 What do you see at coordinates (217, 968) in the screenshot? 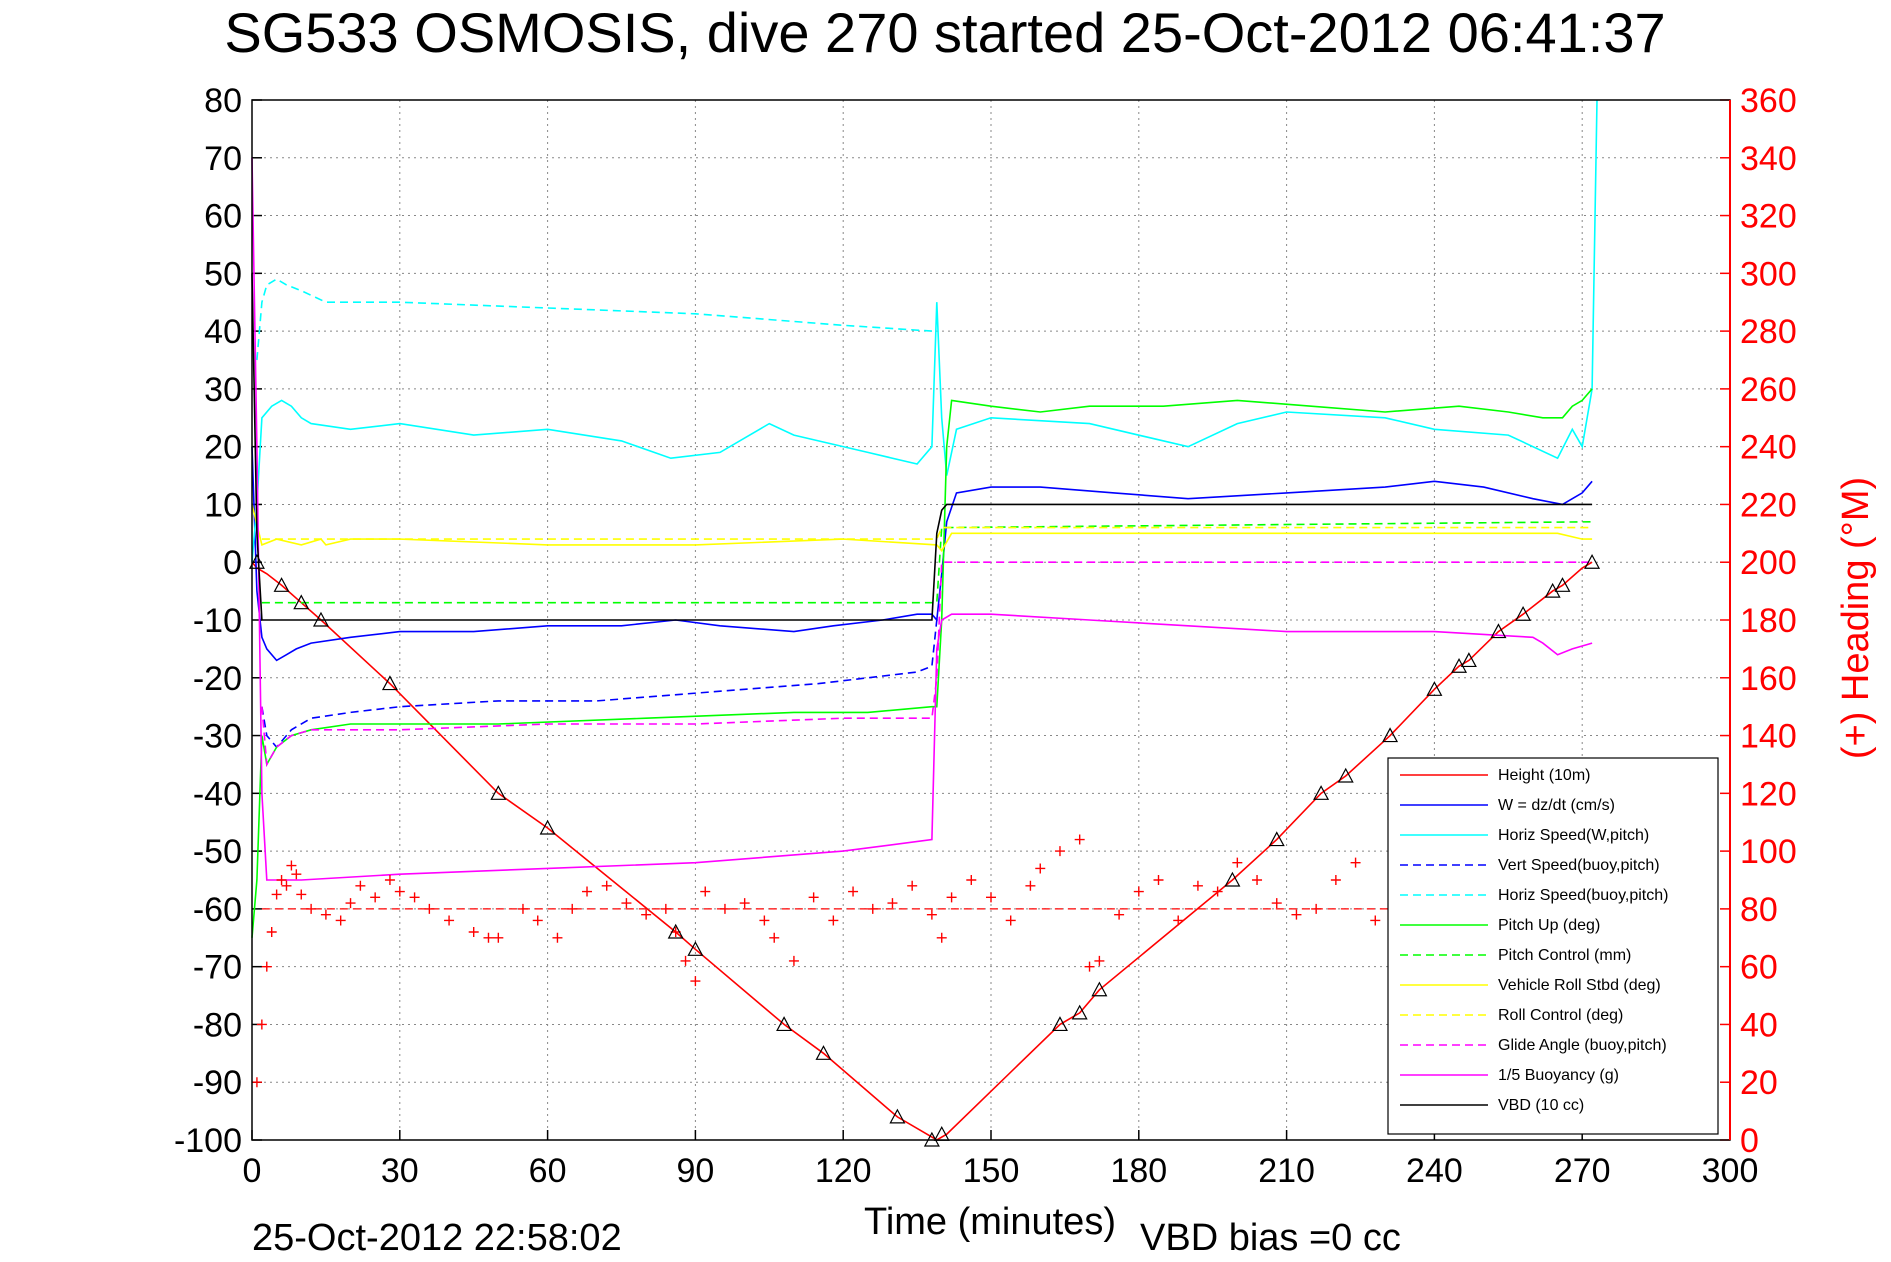
I see `y-tick-label: -70` at bounding box center [217, 968].